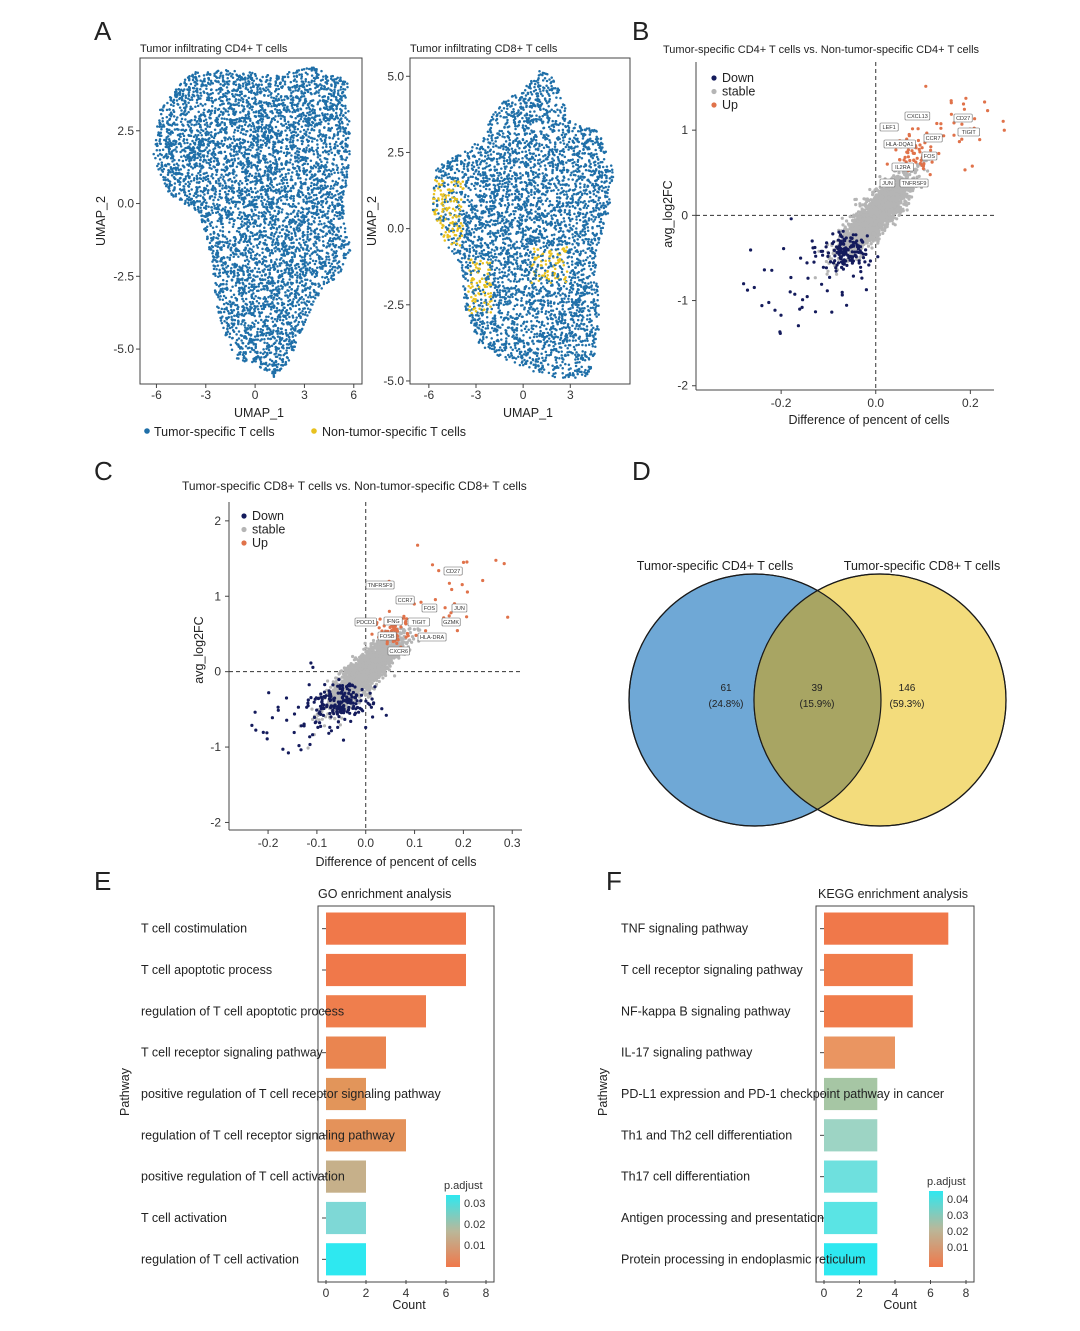  What do you see at coordinates (214, 49) in the screenshot?
I see `umap-cd4-title: Tumor infiltrating CD4+ T cells` at bounding box center [214, 49].